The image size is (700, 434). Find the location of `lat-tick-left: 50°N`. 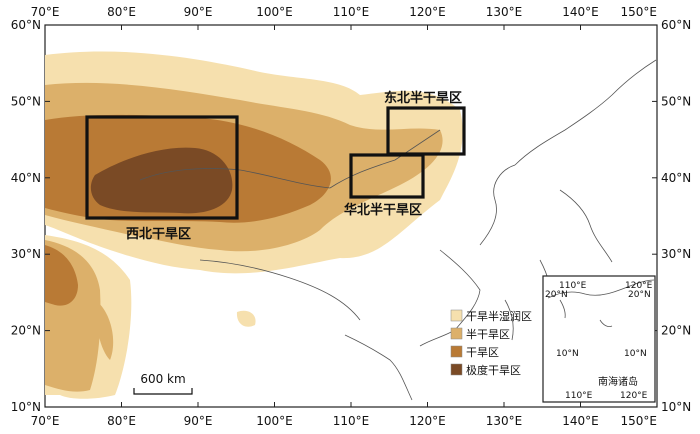

lat-tick-left: 50°N is located at coordinates (26, 101).